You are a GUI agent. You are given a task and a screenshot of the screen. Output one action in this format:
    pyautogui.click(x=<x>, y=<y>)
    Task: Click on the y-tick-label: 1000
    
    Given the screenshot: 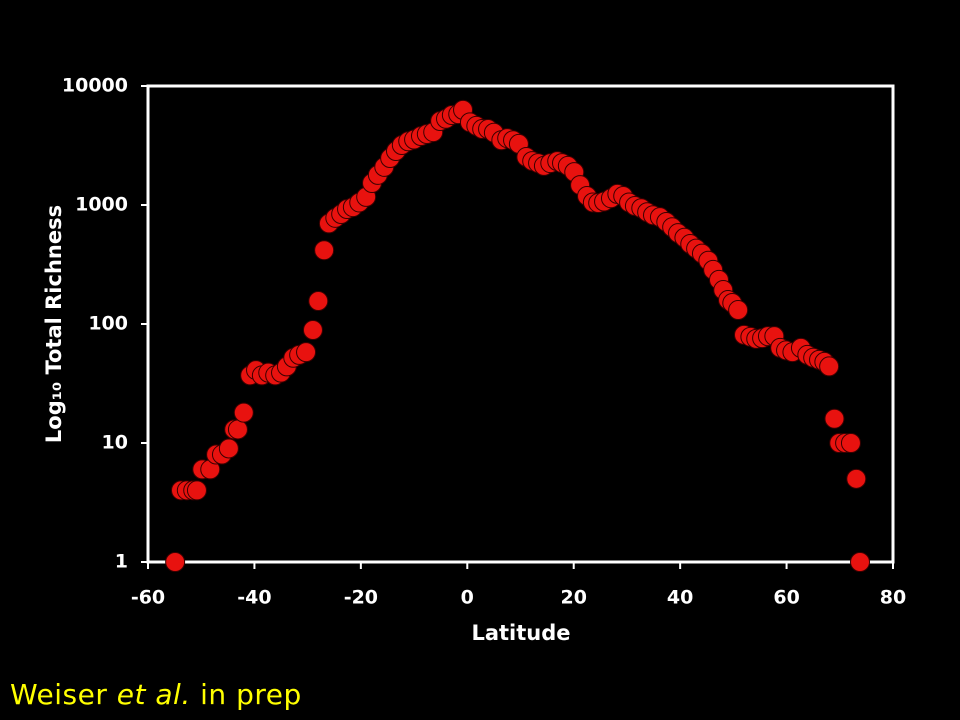 What is the action you would take?
    pyautogui.click(x=101, y=205)
    